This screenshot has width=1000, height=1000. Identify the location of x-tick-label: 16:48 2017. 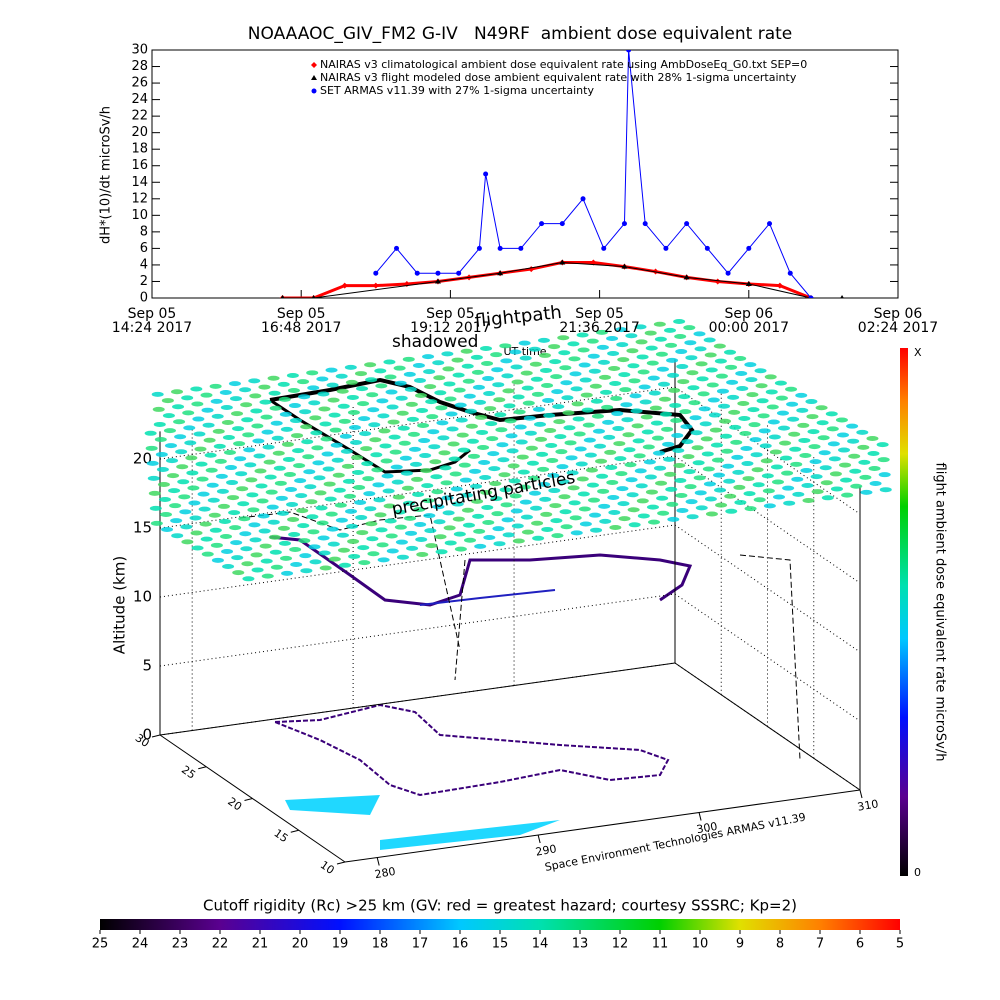
(301, 328).